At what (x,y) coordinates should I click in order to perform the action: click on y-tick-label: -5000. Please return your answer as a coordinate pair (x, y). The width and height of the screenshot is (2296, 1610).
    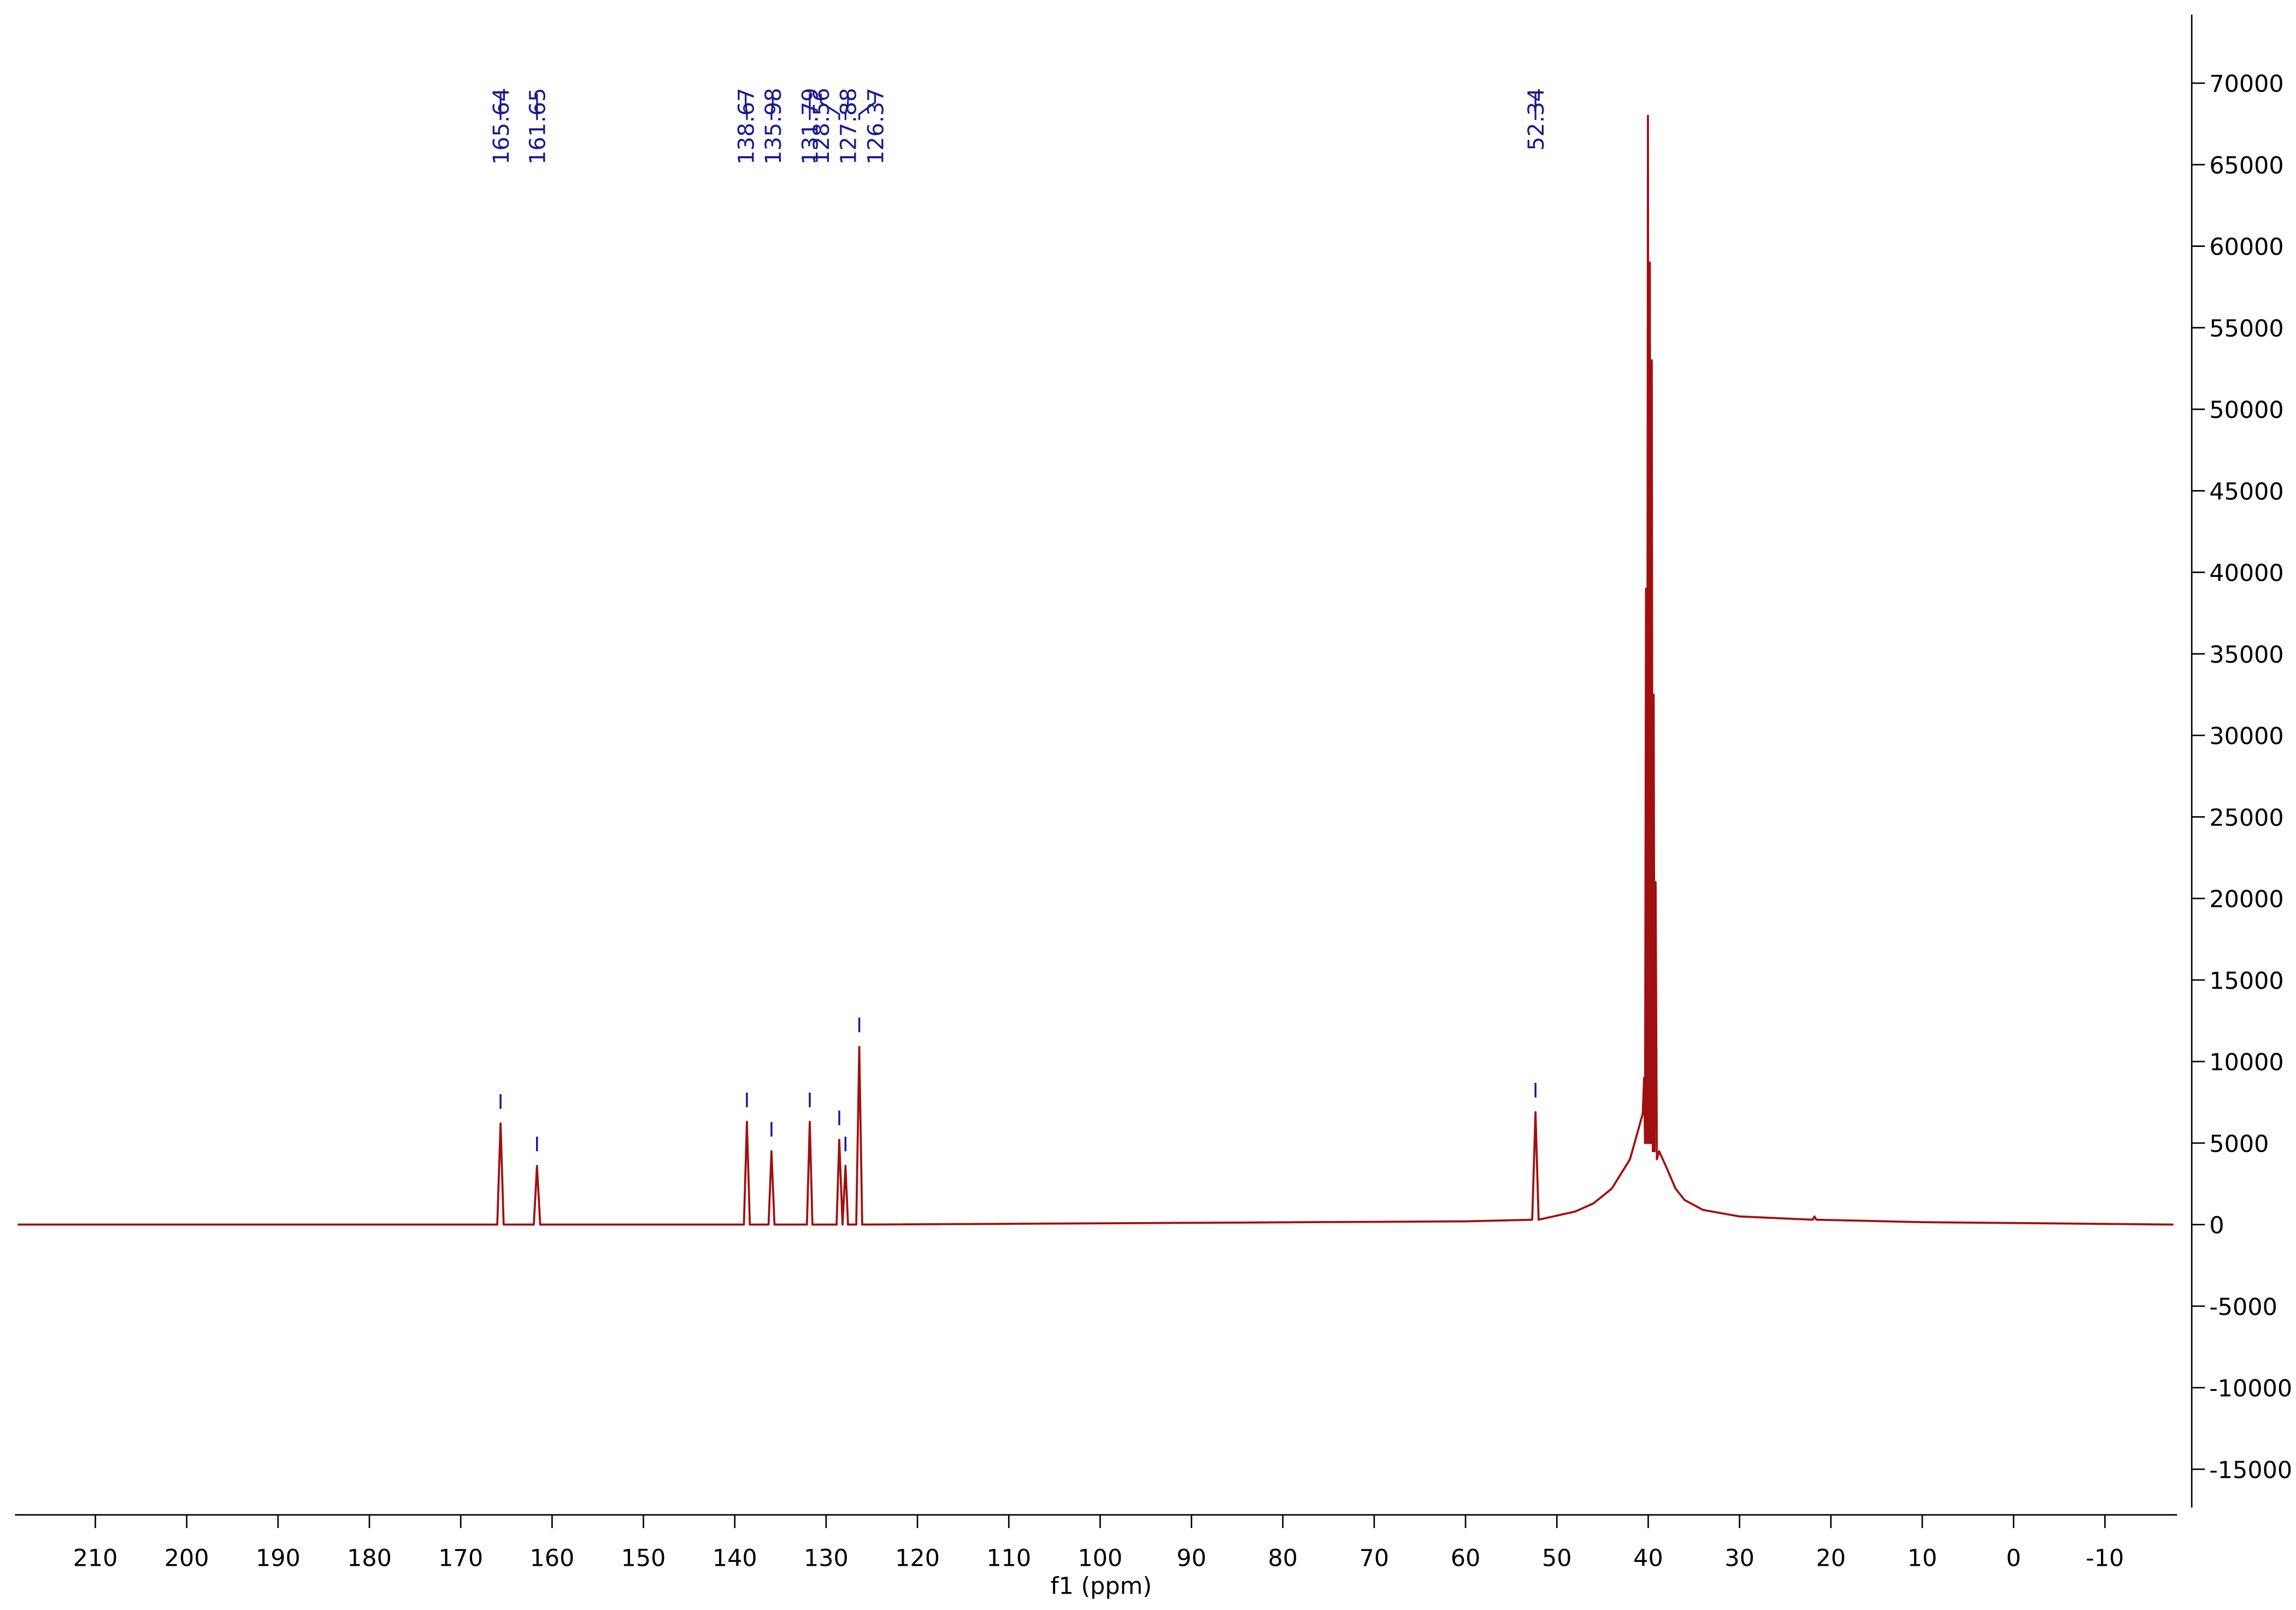
    Looking at the image, I should click on (2243, 1307).